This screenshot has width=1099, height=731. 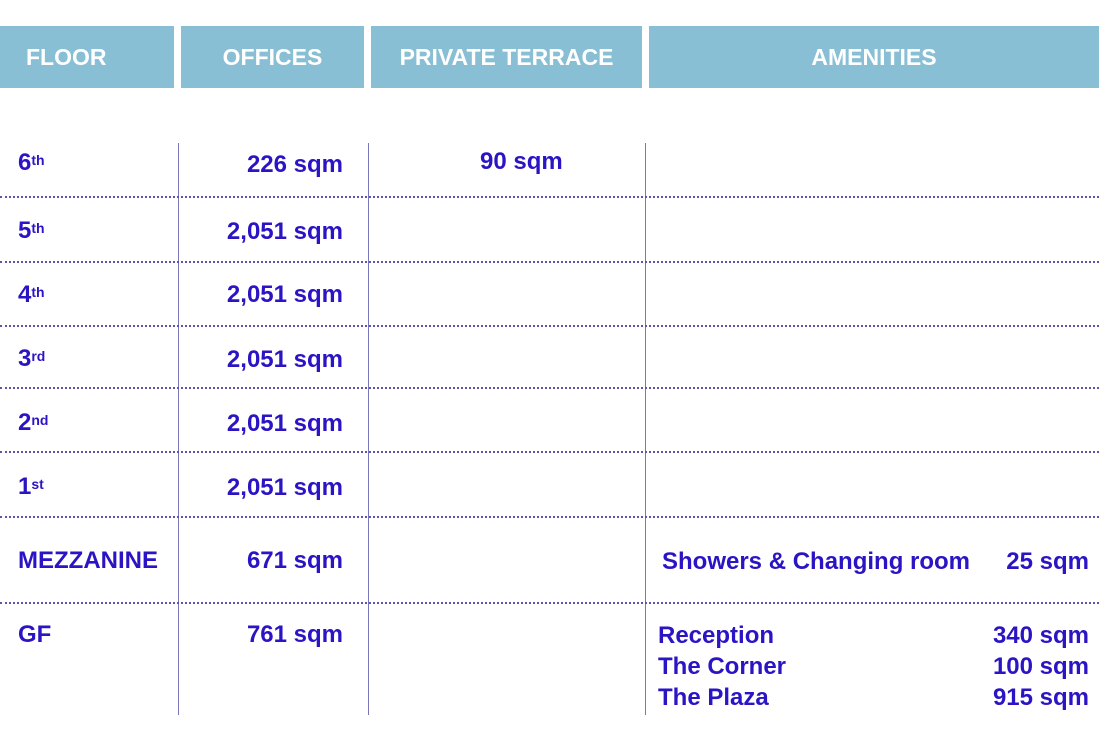 I want to click on header-terrace: PRIVATE TERRACE, so click(x=506, y=57).